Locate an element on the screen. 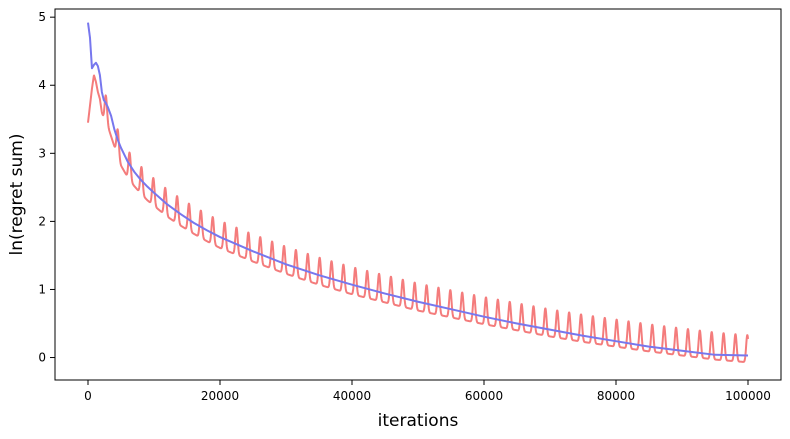 The image size is (790, 439). y-tick-label: 2 is located at coordinates (42, 221).